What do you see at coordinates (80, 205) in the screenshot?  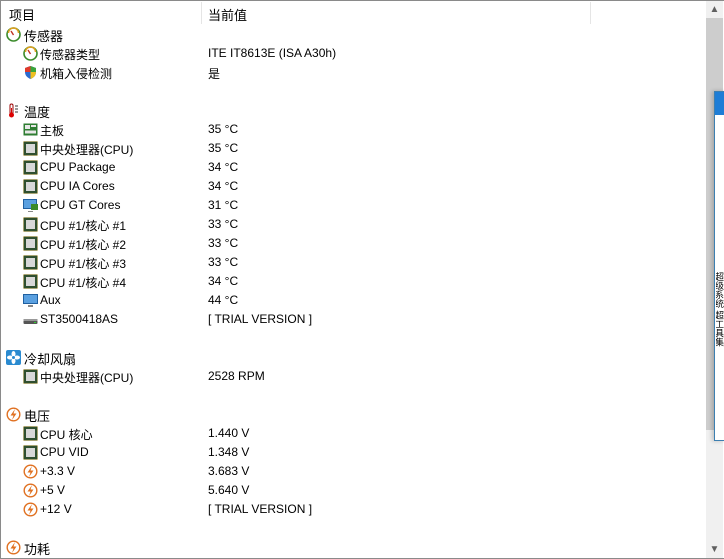 I see `sensor-label: CPU GT Cores` at bounding box center [80, 205].